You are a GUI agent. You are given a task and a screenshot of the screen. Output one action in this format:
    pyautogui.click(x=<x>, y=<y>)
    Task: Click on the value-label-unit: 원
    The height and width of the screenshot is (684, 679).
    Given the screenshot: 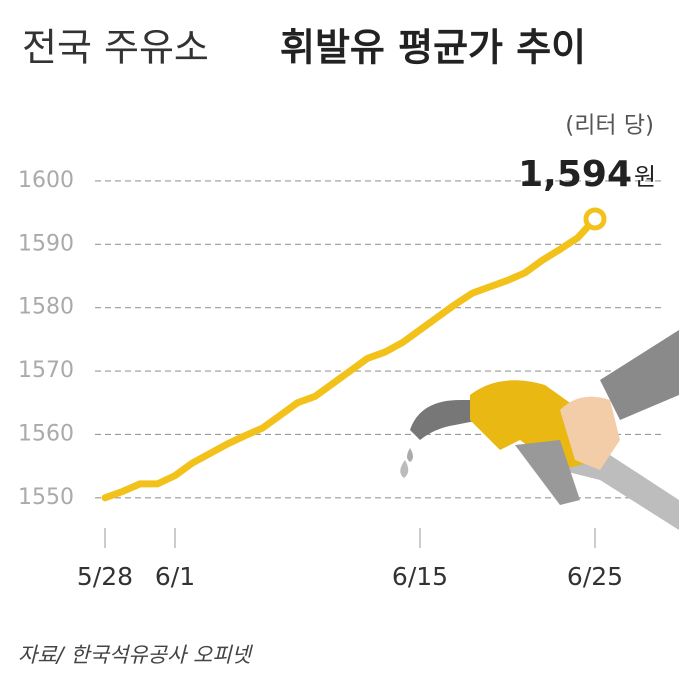 What is the action you would take?
    pyautogui.click(x=645, y=177)
    